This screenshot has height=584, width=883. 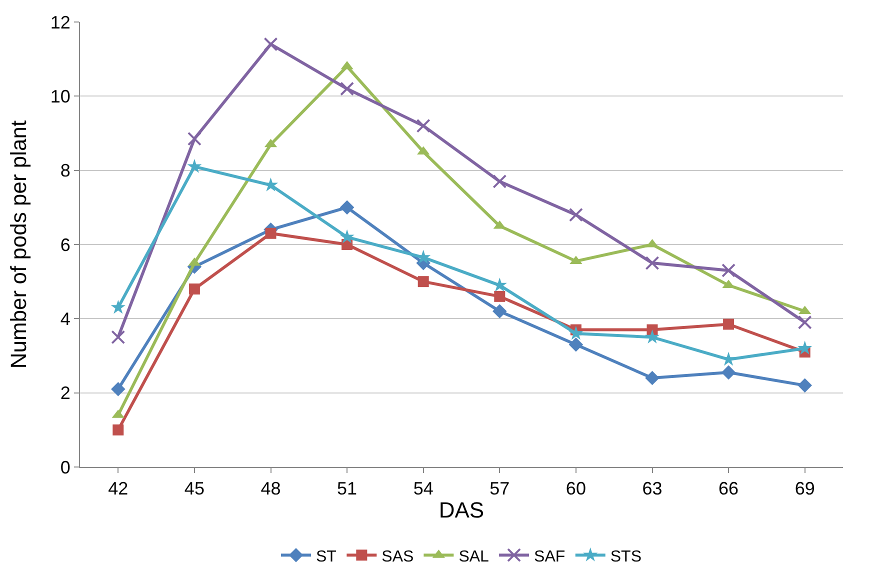 I want to click on y-tick-label: 4, so click(x=65, y=318).